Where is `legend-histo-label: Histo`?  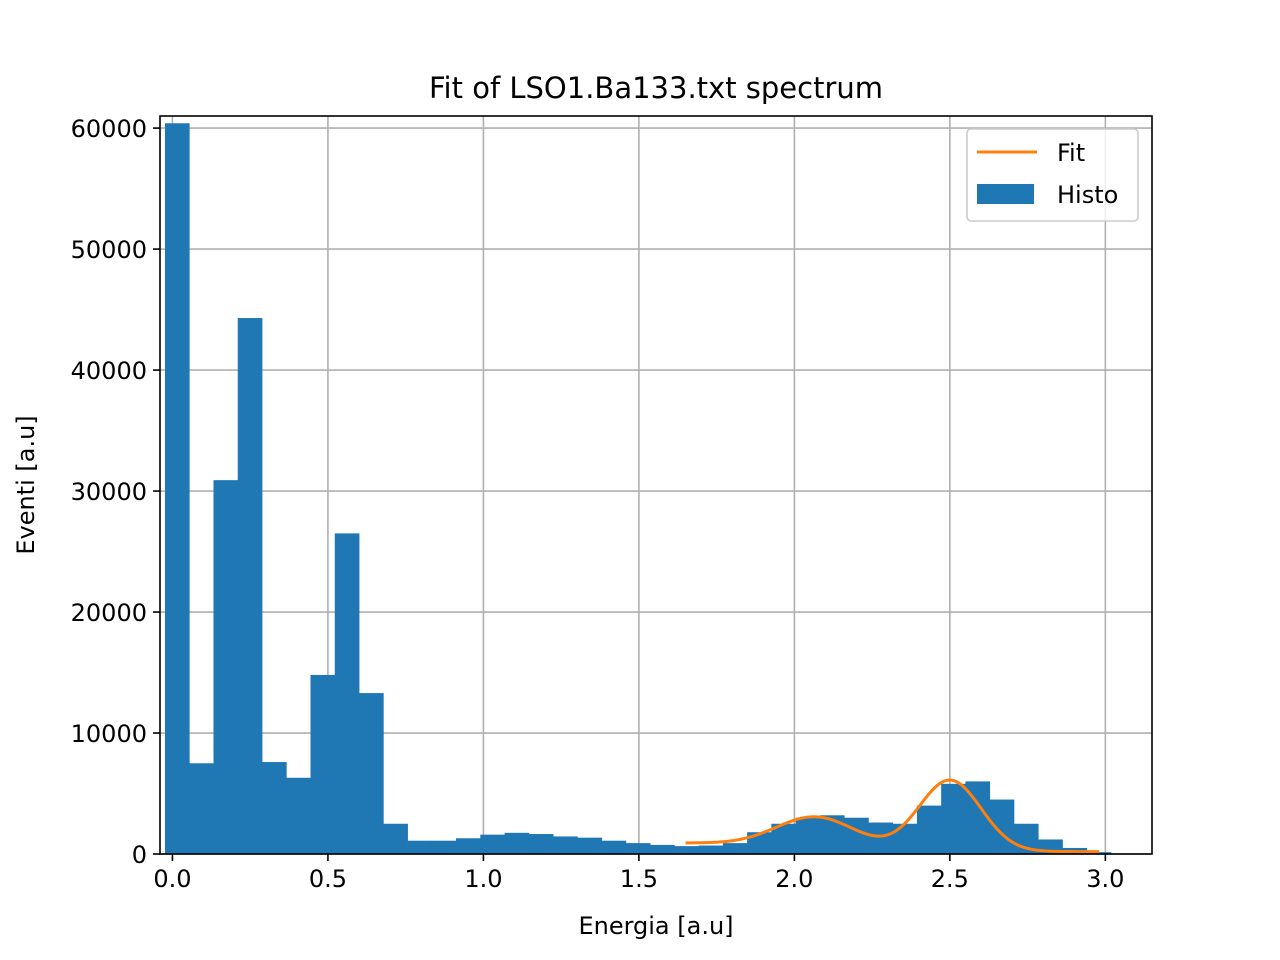
legend-histo-label: Histo is located at coordinates (1087, 195).